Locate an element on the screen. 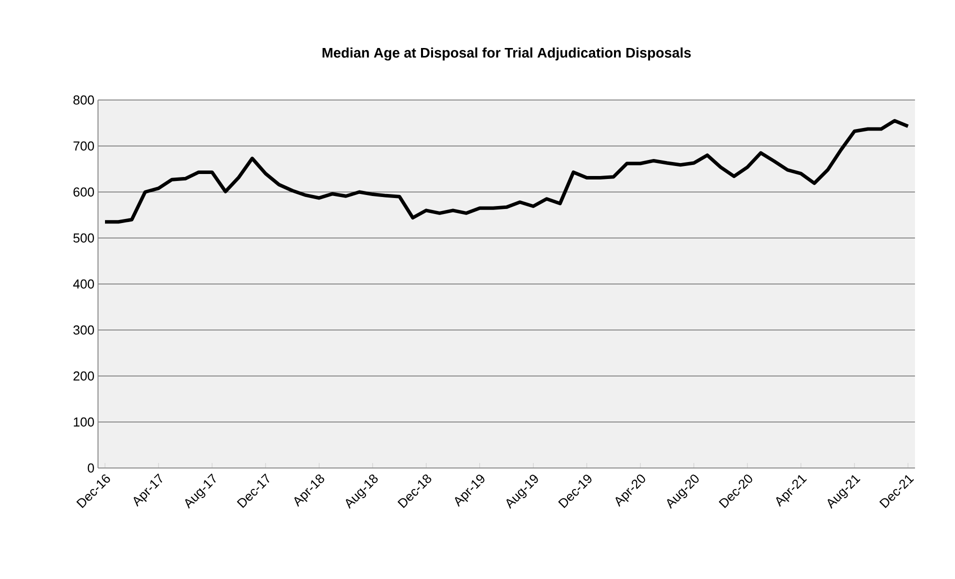  chart-title: Median Age at Disposal for Trial Adjudication Disposals is located at coordinates (506, 53).